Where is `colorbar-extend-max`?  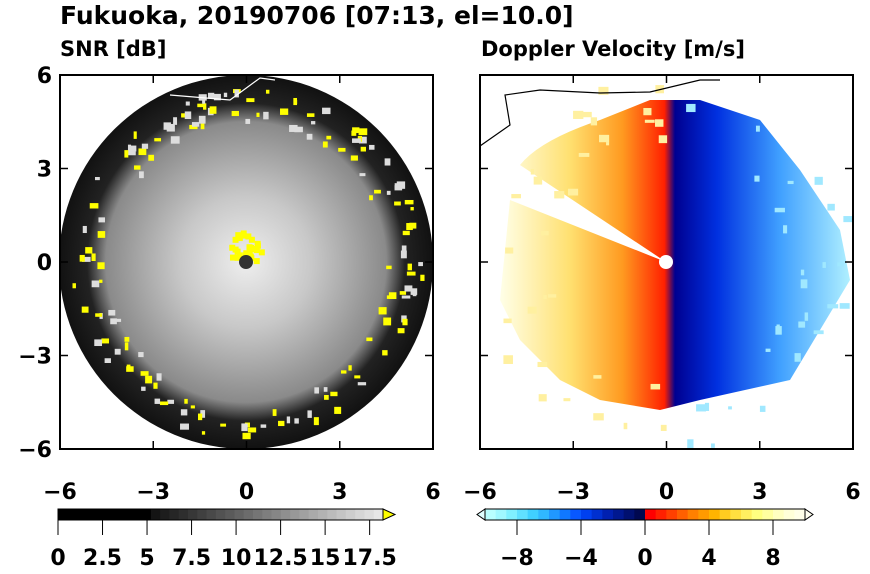
colorbar-extend-max is located at coordinates (389, 514).